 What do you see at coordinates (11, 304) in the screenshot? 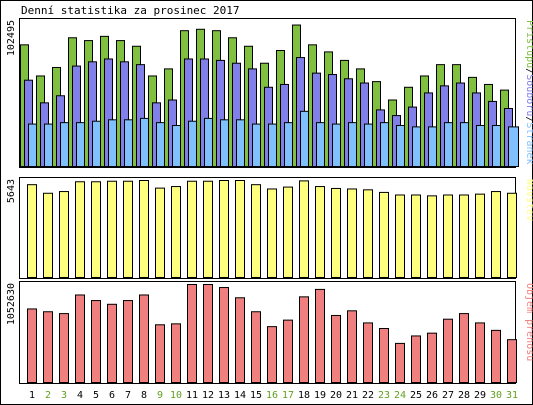
I see `y-max-label-3: 1052630` at bounding box center [11, 304].